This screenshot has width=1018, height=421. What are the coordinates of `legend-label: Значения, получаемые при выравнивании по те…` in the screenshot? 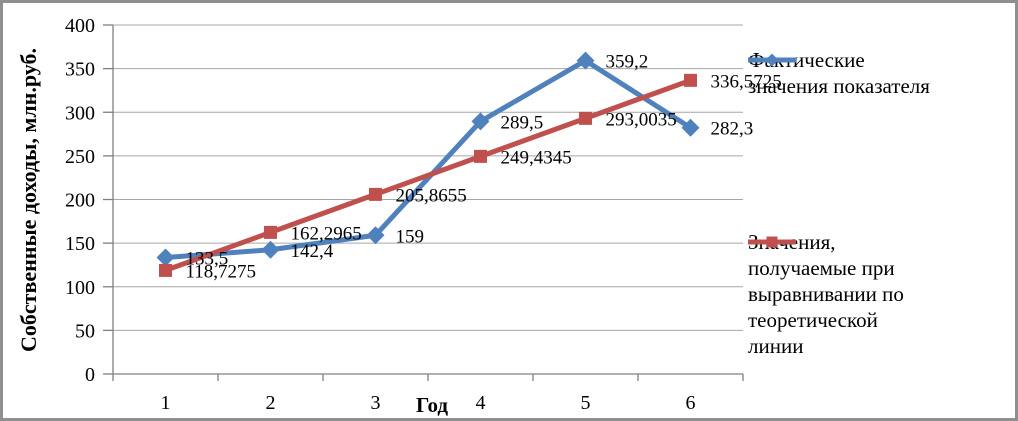 It's located at (826, 294).